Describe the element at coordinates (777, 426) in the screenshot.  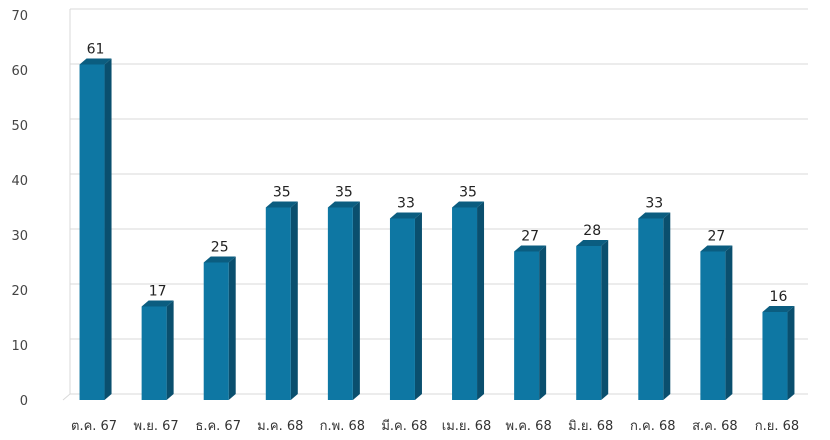
I see `x-tick-label: ก.ย. 68` at that location.